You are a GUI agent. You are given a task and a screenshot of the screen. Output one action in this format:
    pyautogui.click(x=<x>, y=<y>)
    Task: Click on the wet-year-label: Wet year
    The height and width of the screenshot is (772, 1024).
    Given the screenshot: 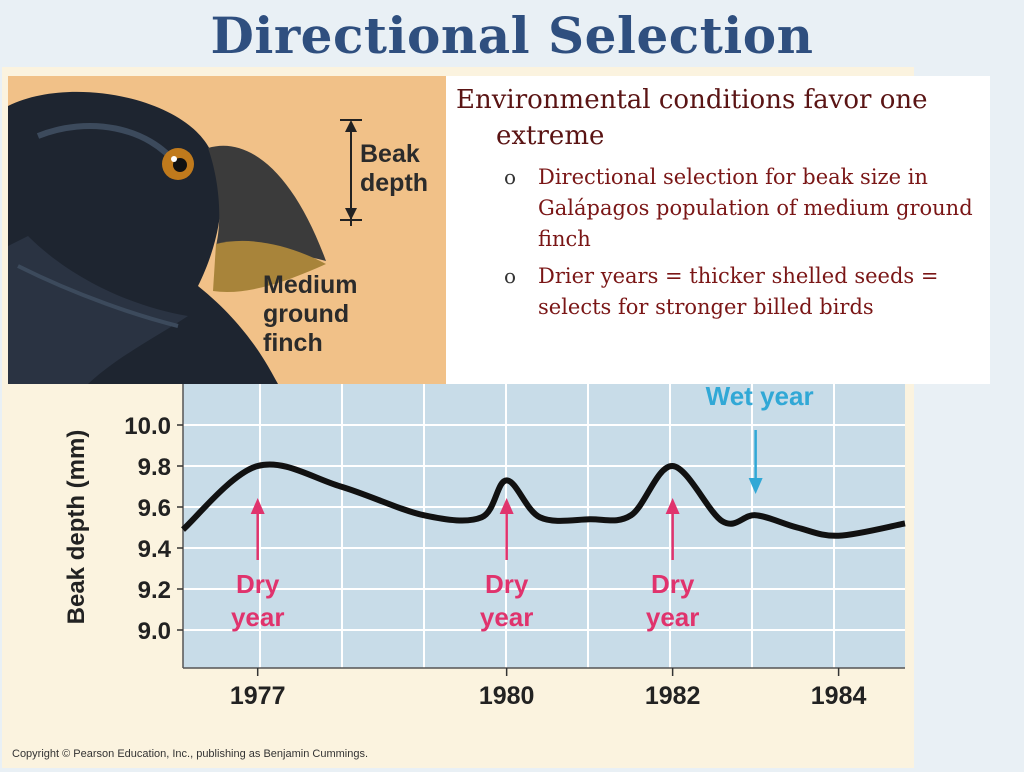 What is the action you would take?
    pyautogui.click(x=760, y=396)
    